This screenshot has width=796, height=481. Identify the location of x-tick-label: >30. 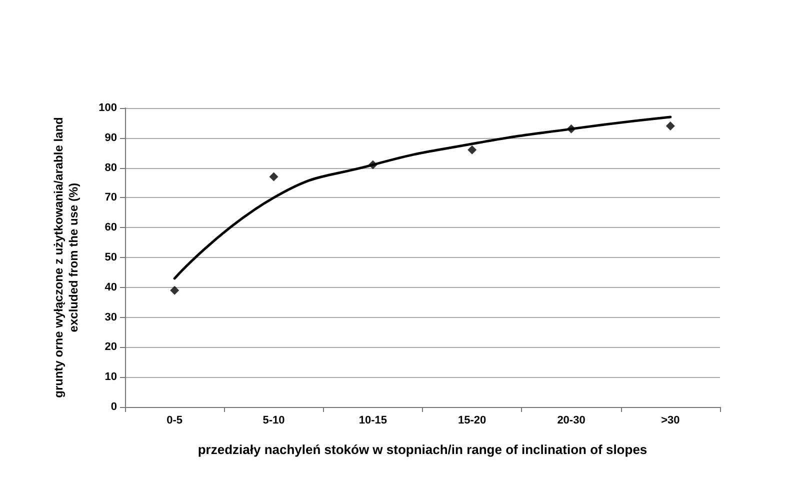
(670, 420).